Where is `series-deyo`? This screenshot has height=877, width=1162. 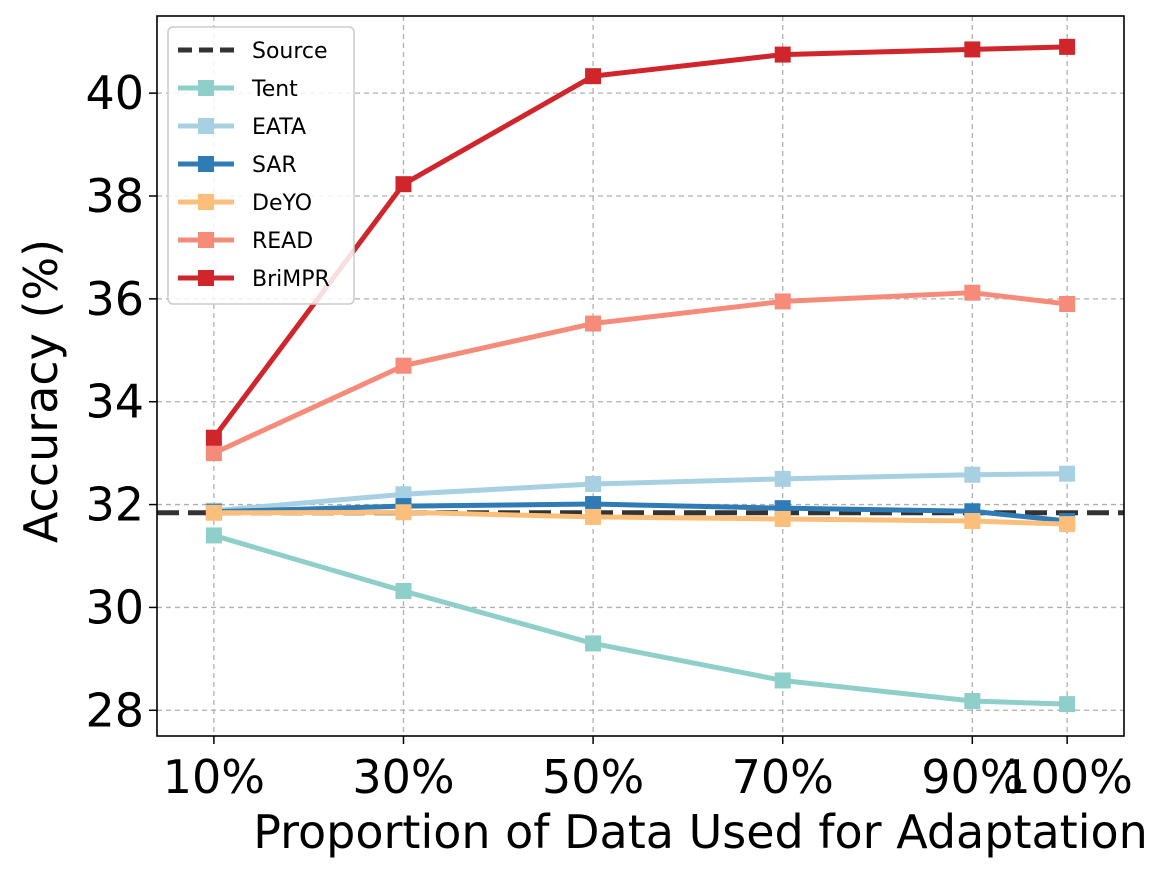 series-deyo is located at coordinates (640, 518).